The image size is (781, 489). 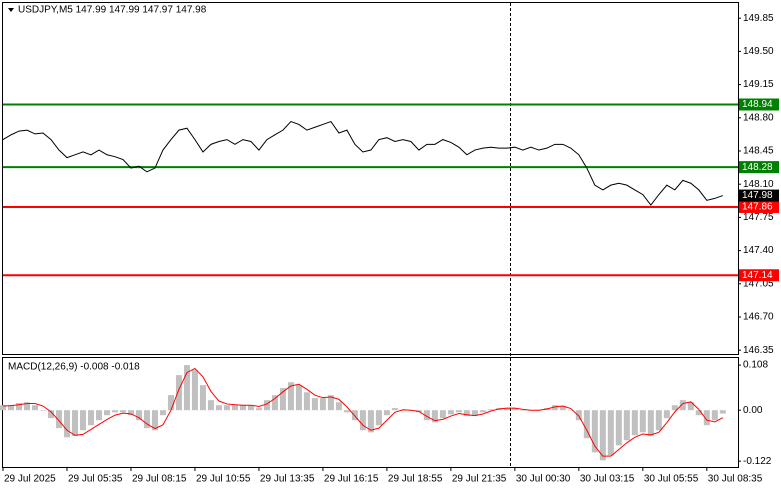 I want to click on y-tick-label: 148.45, so click(x=758, y=151).